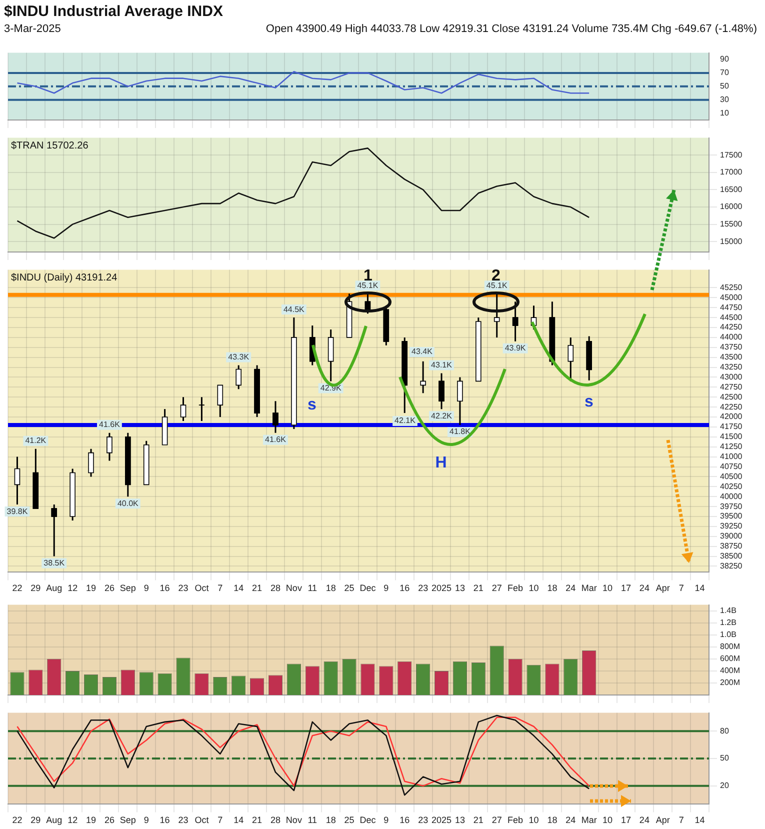 This screenshot has width=765, height=829. Describe the element at coordinates (731, 377) in the screenshot. I see `y-tick-label: 43000` at that location.